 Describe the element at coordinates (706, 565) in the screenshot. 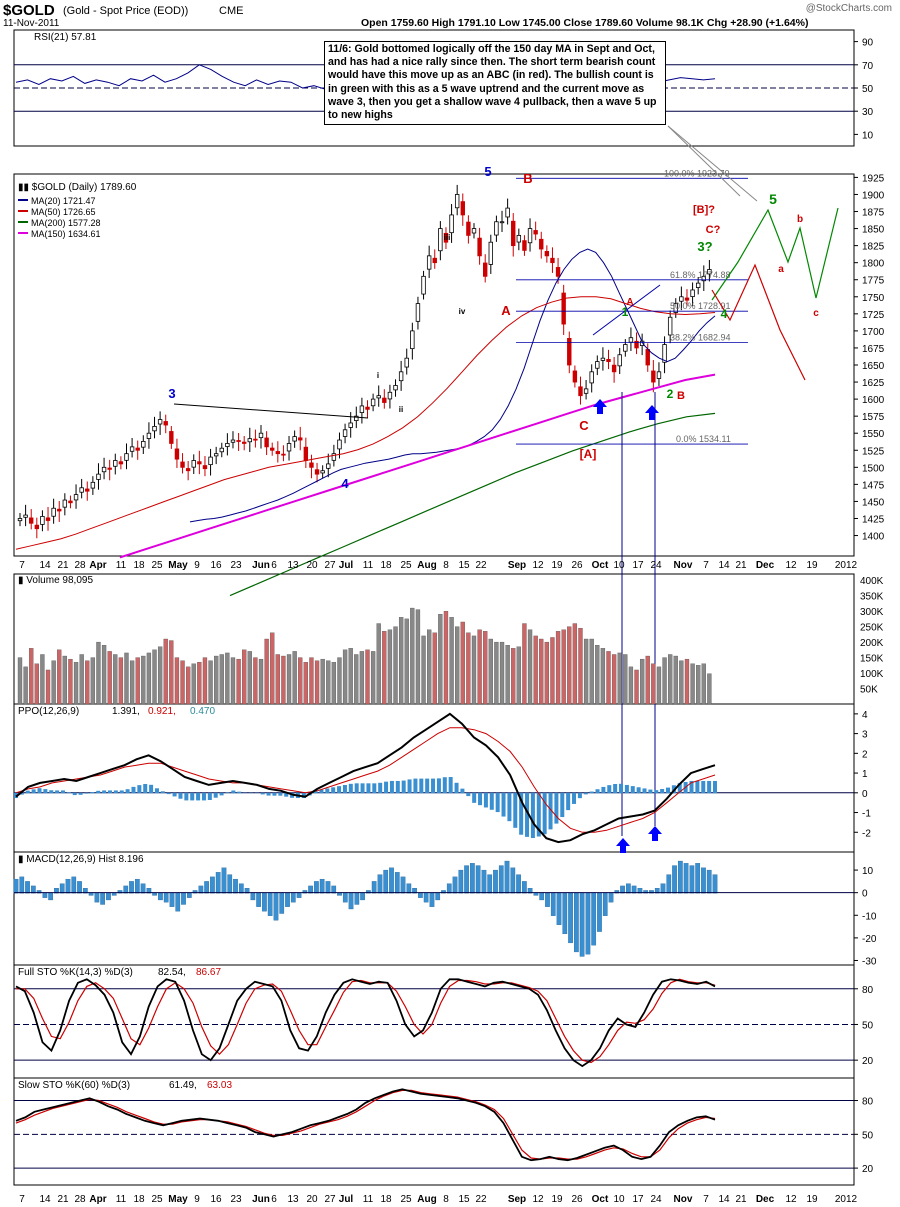

I see `x-tick-label: 7` at that location.